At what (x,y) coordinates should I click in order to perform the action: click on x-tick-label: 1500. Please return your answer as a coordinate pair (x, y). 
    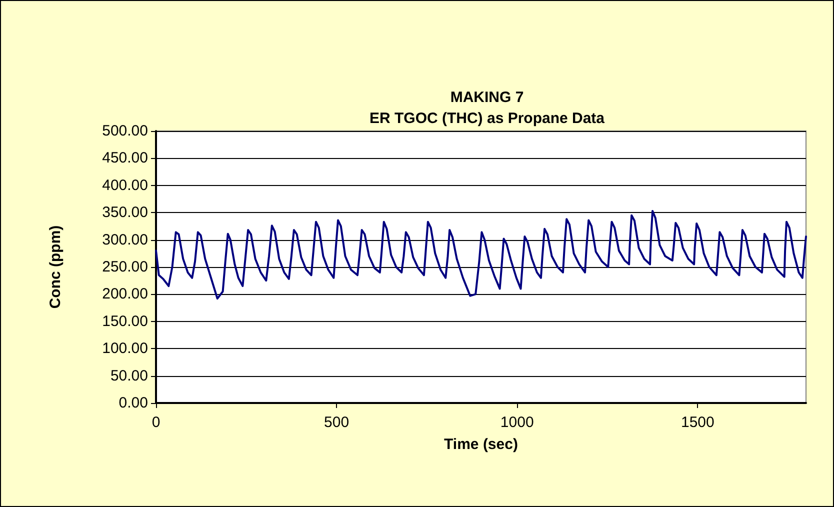
    Looking at the image, I should click on (697, 422).